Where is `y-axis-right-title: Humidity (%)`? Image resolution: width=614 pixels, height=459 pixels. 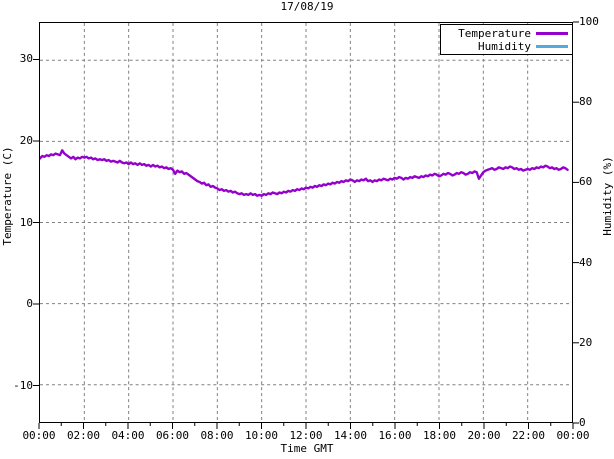 y-axis-right-title: Humidity (%) is located at coordinates (607, 196).